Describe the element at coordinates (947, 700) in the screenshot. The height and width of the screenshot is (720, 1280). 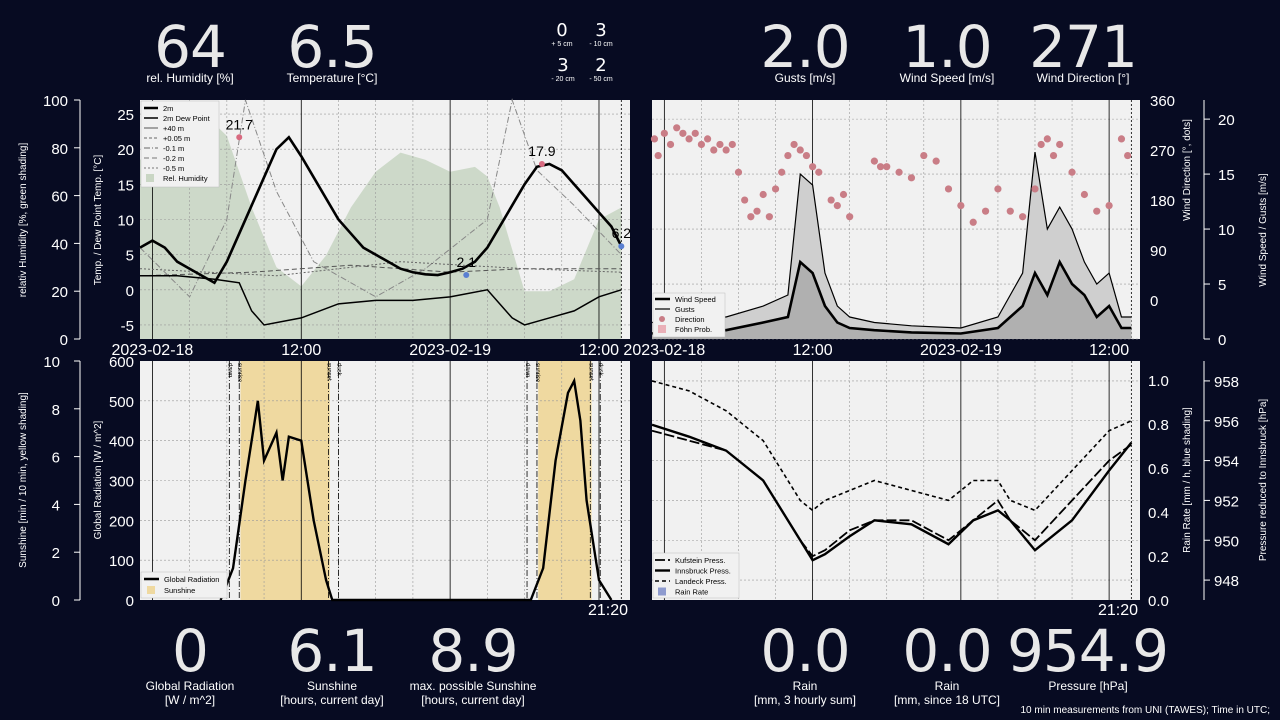
I see `rain-18utc-label-2: [mm, since 18 UTC]` at that location.